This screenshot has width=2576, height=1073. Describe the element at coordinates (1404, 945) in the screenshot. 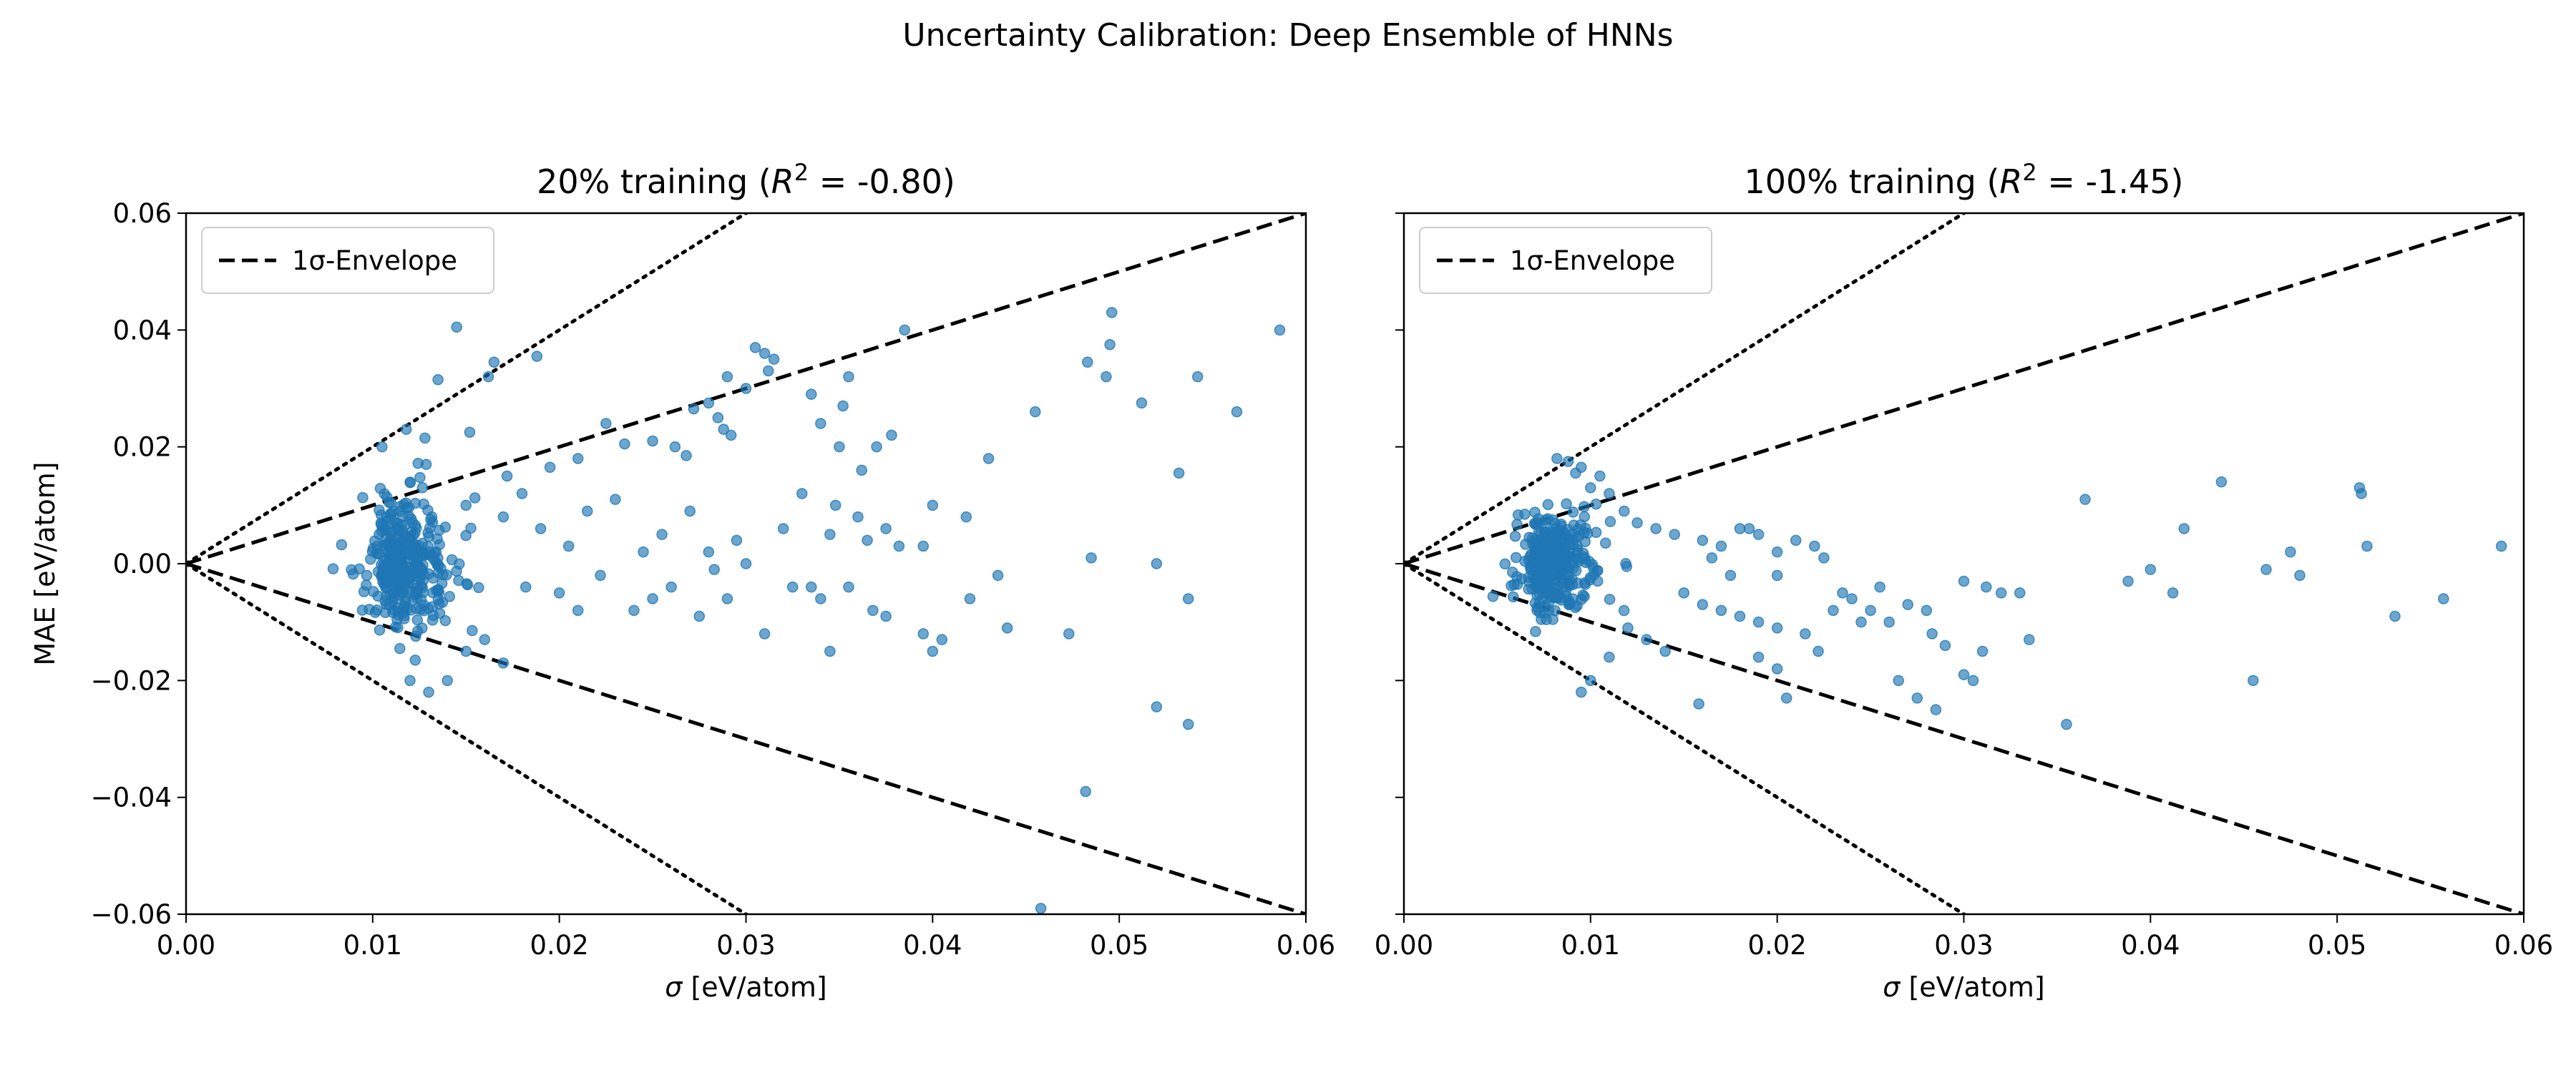

I see `x-tick-label: 0.00` at that location.